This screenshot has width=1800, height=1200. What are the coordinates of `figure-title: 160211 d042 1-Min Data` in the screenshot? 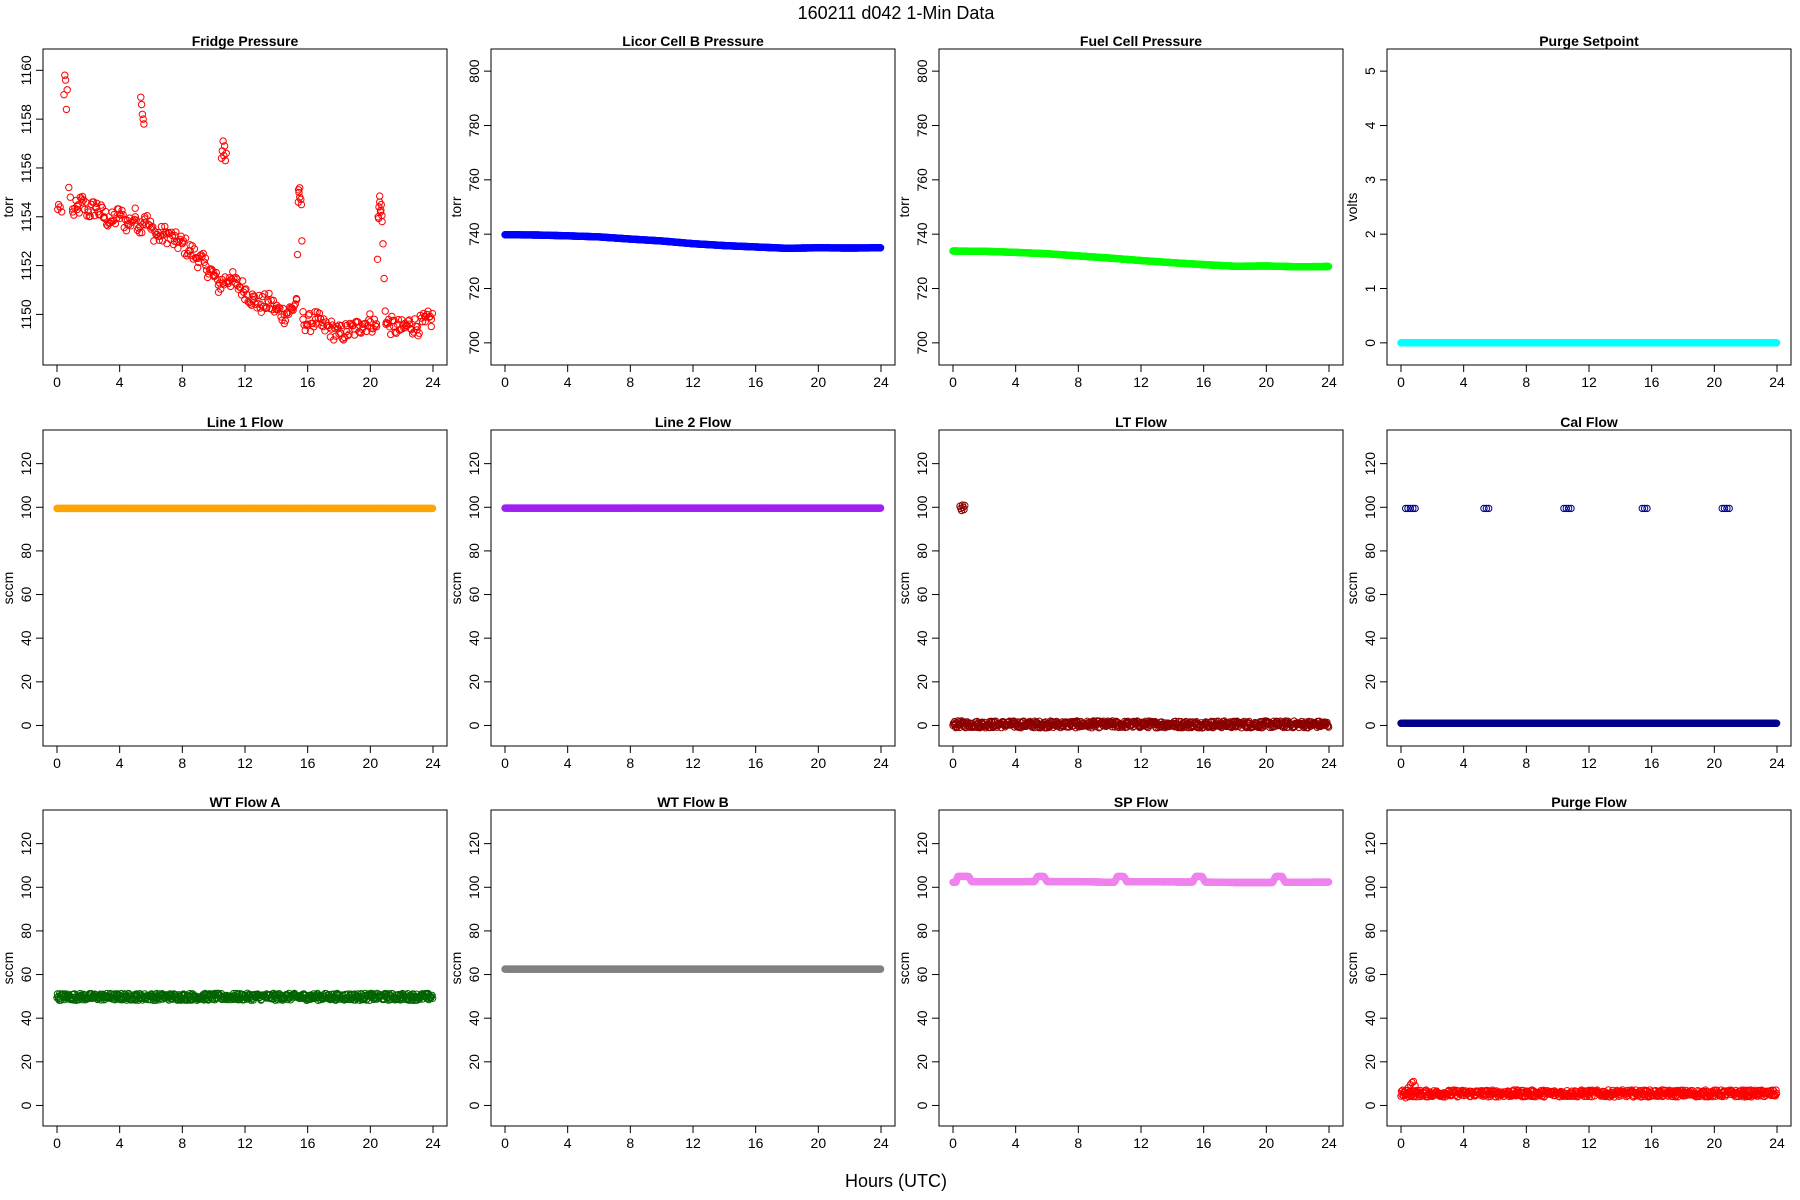 It's located at (897, 13).